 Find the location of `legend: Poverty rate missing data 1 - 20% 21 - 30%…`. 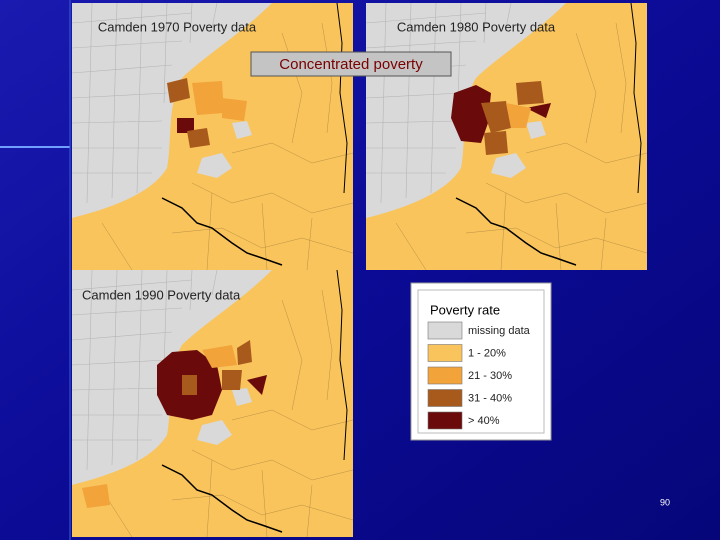

legend: Poverty rate missing data 1 - 20% 21 - 30%… is located at coordinates (481, 361).